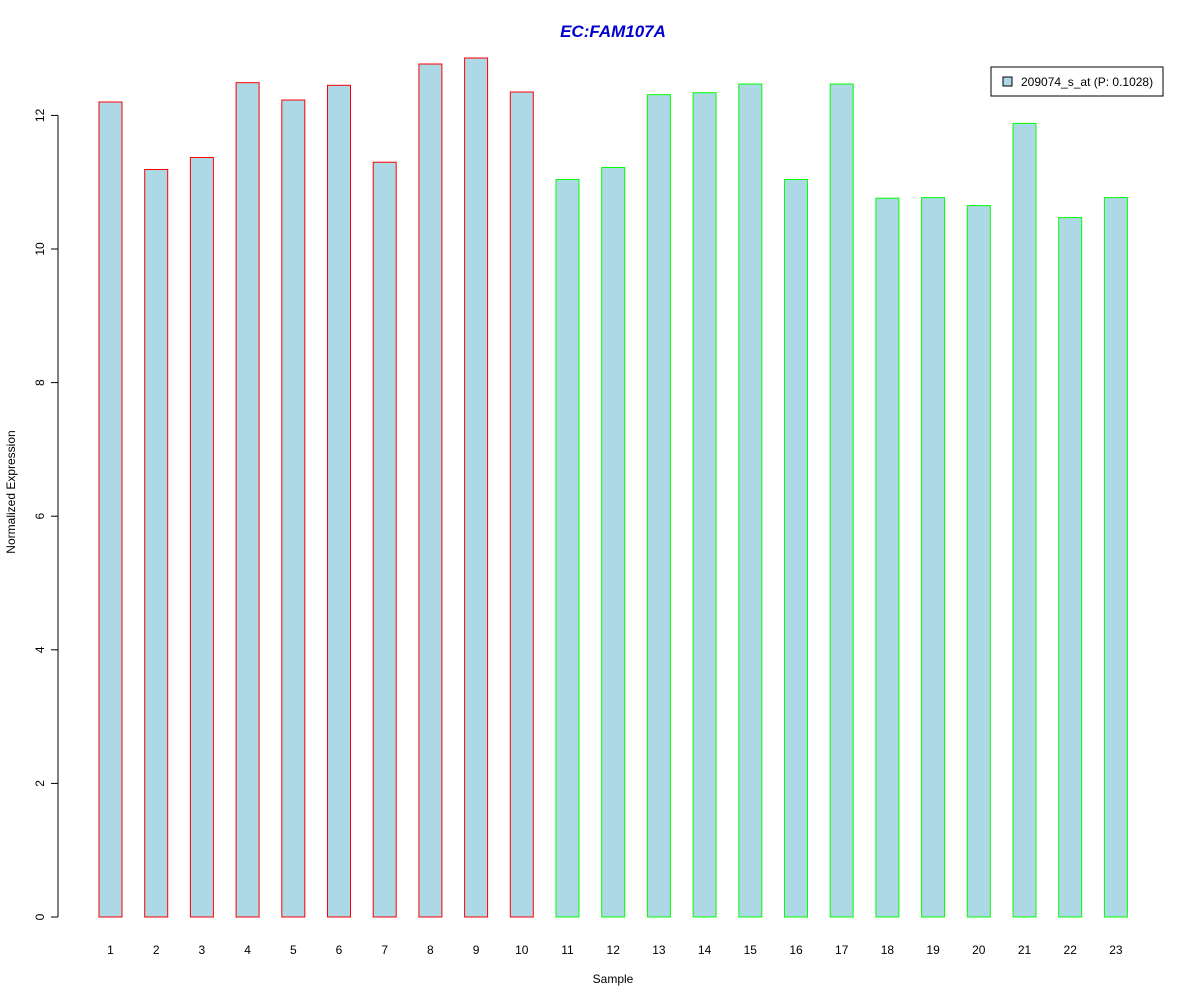 The height and width of the screenshot is (1000, 1200). What do you see at coordinates (1087, 82) in the screenshot?
I see `legend-label: 209074_s_at (P: 0.1028)` at bounding box center [1087, 82].